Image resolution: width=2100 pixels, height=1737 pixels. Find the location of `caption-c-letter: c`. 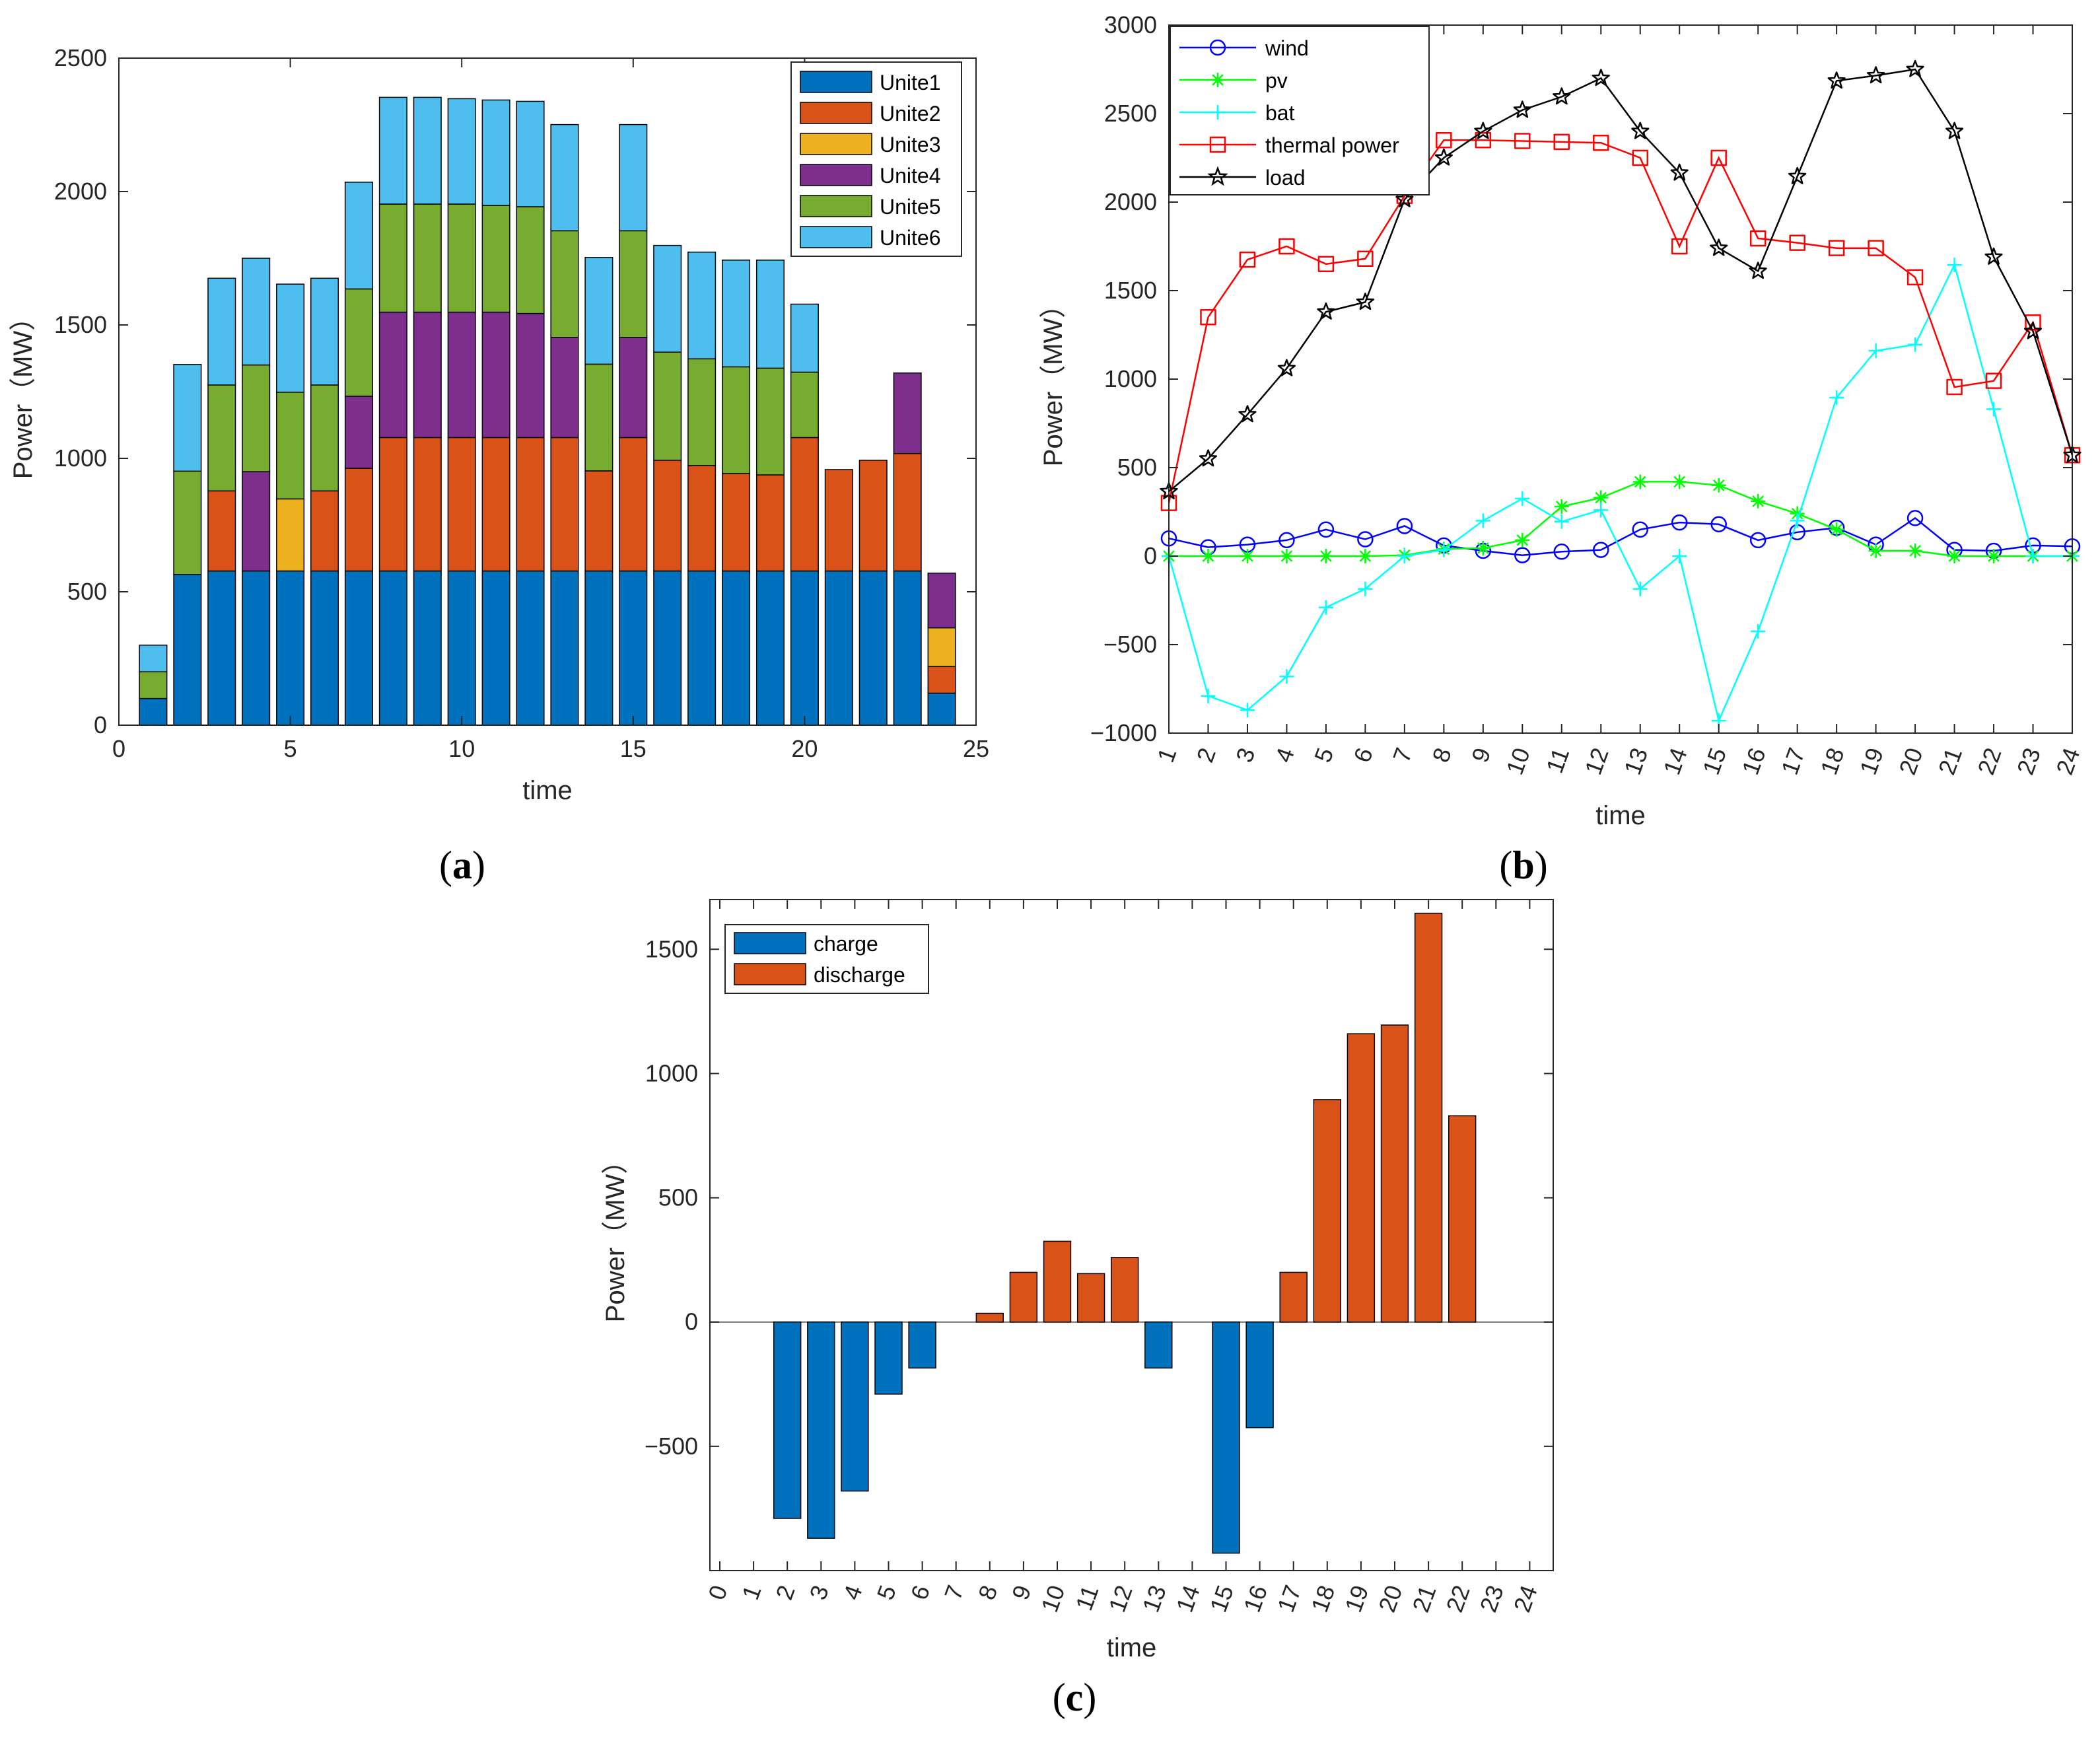

caption-c-letter: c is located at coordinates (1075, 1698).